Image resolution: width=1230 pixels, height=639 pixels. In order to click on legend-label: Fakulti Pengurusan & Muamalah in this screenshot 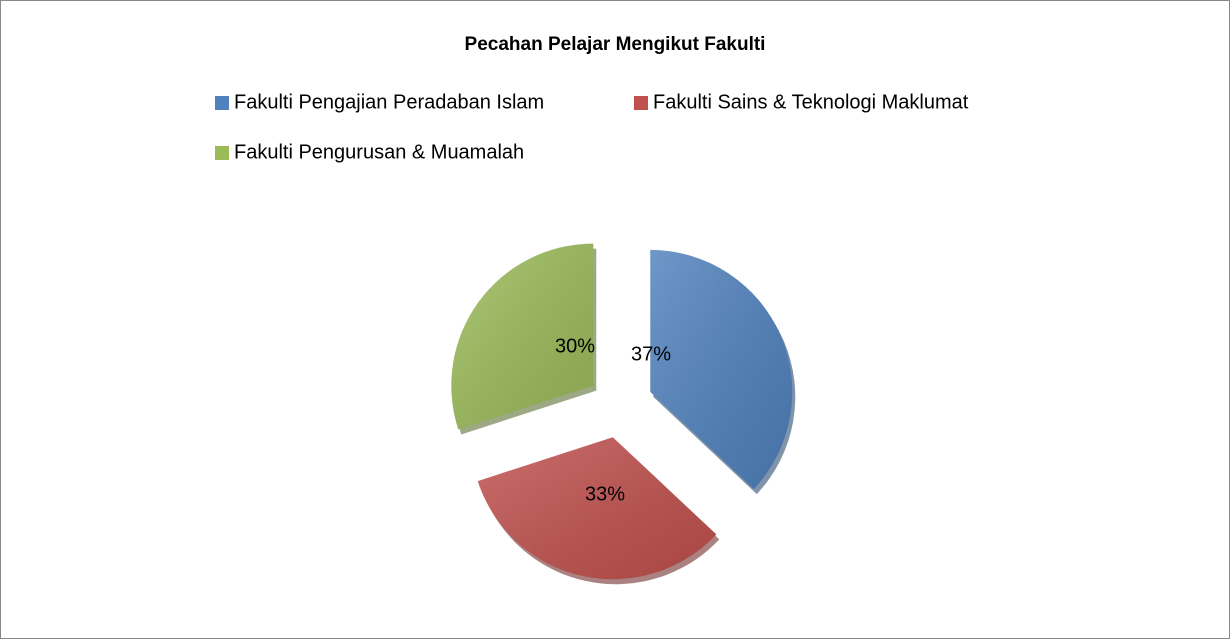, I will do `click(379, 152)`.